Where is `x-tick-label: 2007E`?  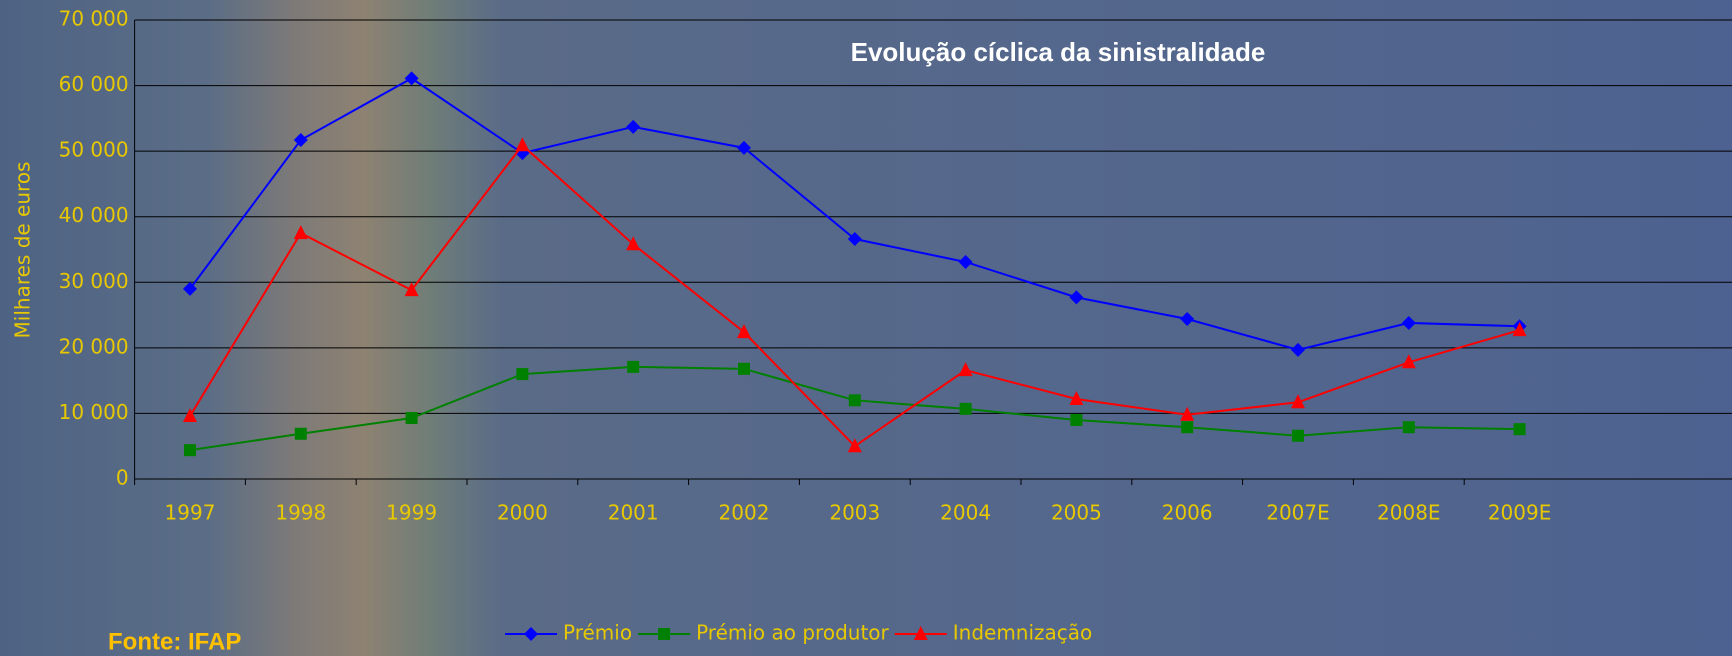
x-tick-label: 2007E is located at coordinates (1298, 513).